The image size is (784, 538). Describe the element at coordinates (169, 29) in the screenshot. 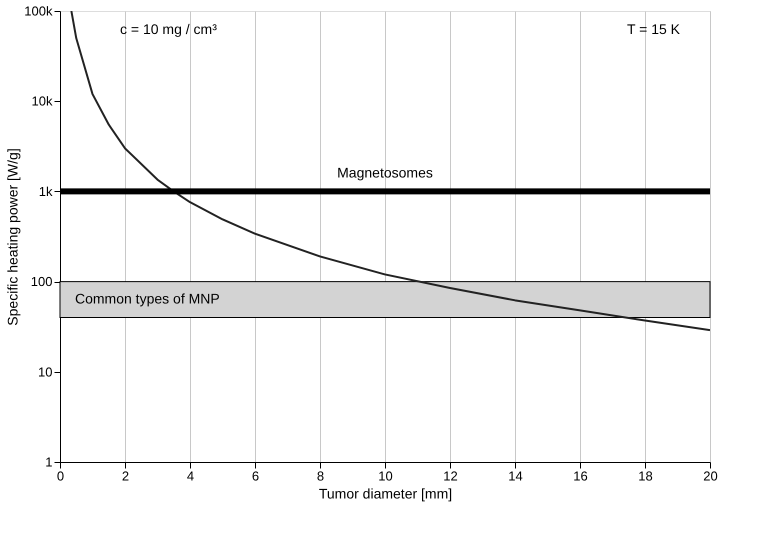

I see `annotation: c = 10 mg / cm³` at that location.